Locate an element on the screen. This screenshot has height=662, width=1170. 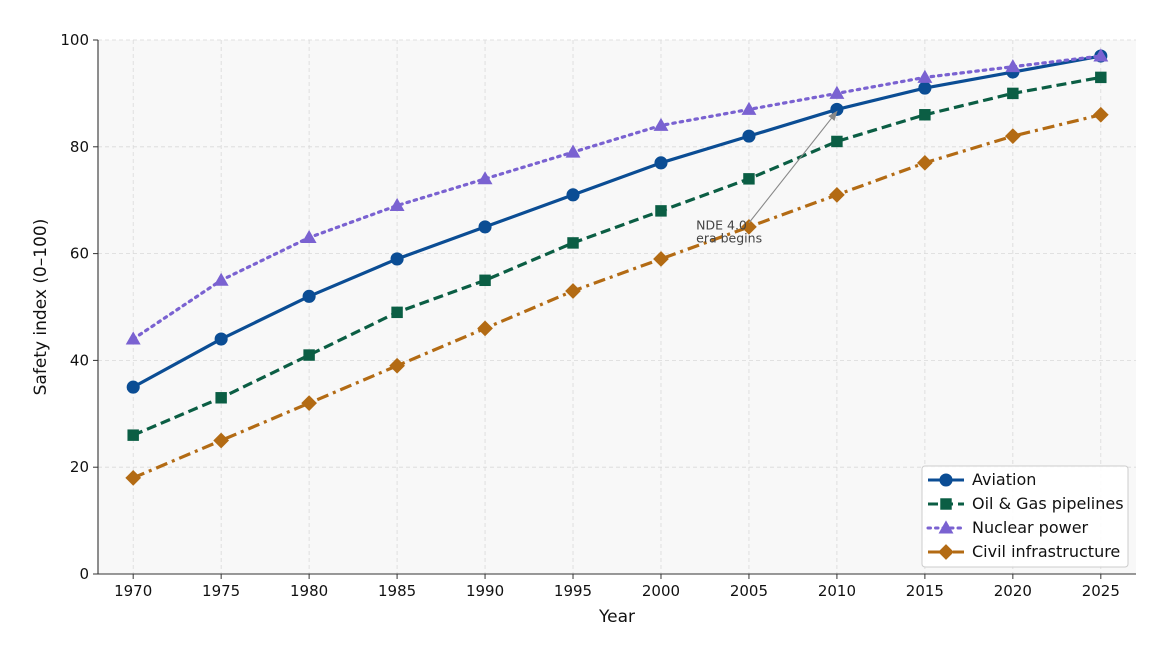
annotation: NDE 4.0 era begins is located at coordinates (767, 178).